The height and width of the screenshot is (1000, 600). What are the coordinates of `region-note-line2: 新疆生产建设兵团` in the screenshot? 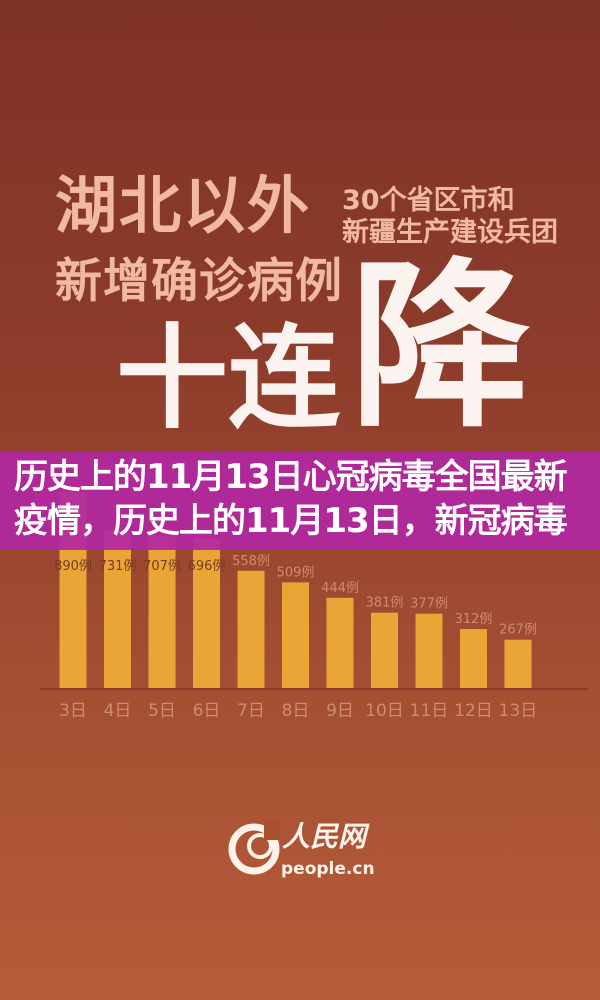 It's located at (450, 232).